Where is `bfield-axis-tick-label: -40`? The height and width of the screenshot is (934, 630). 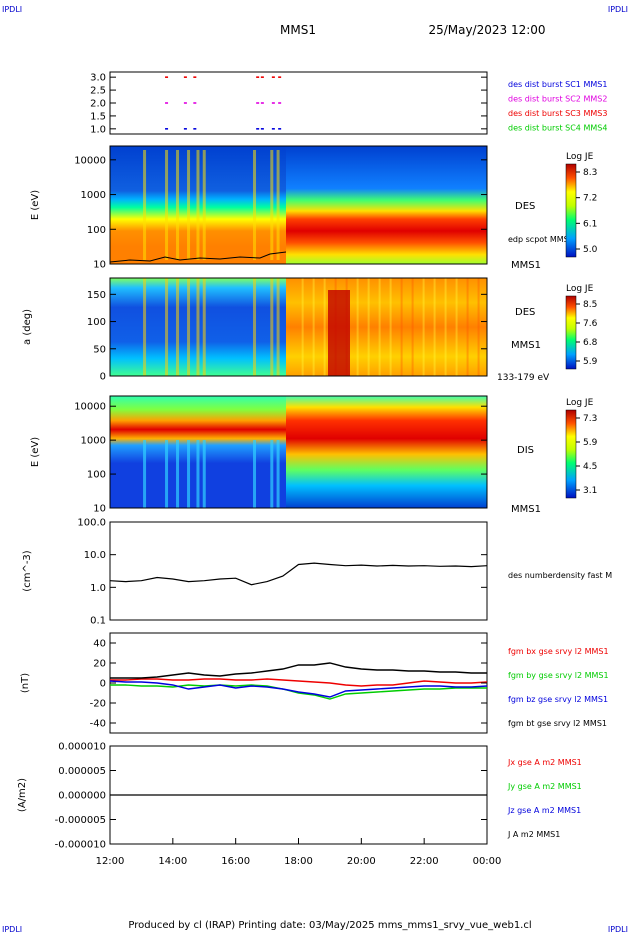 bfield-axis-tick-label: -40 is located at coordinates (98, 724).